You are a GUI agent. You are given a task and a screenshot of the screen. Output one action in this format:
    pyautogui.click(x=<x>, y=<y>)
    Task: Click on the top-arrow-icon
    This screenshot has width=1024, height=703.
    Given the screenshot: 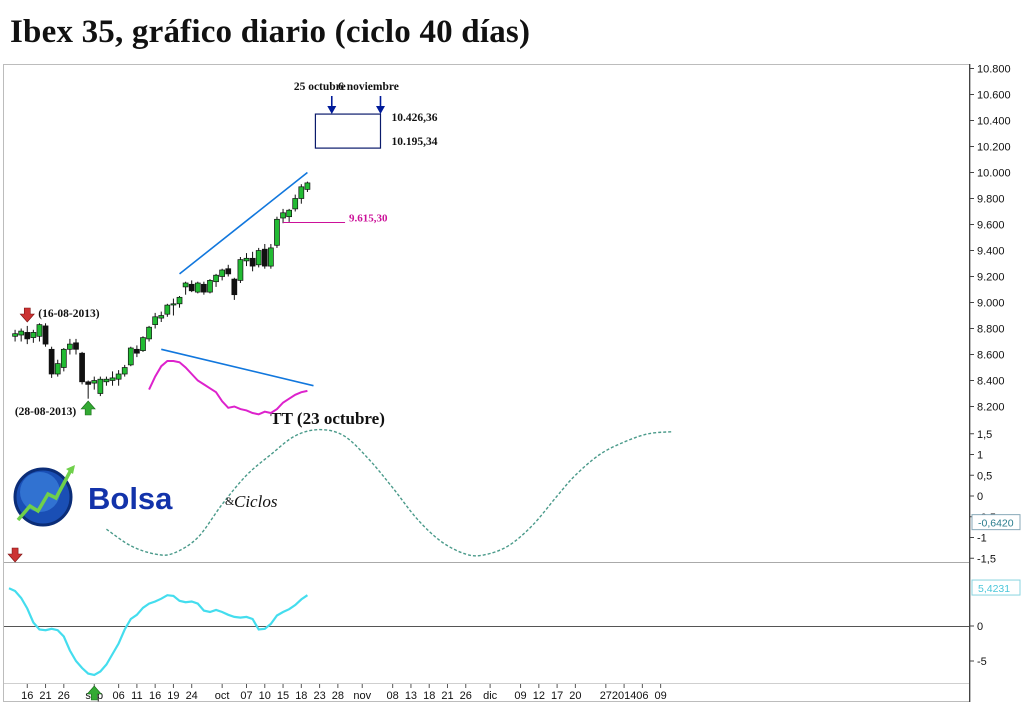 What is the action you would take?
    pyautogui.click(x=27, y=315)
    